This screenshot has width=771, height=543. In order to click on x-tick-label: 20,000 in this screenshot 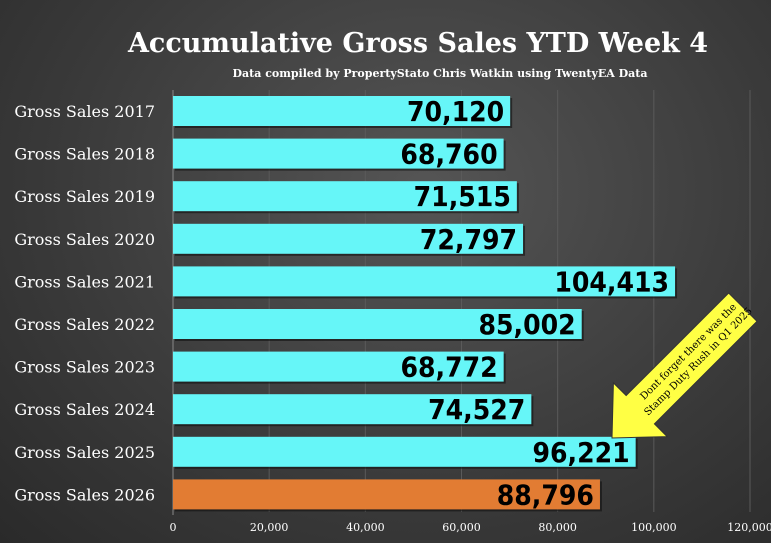, I will do `click(269, 527)`.